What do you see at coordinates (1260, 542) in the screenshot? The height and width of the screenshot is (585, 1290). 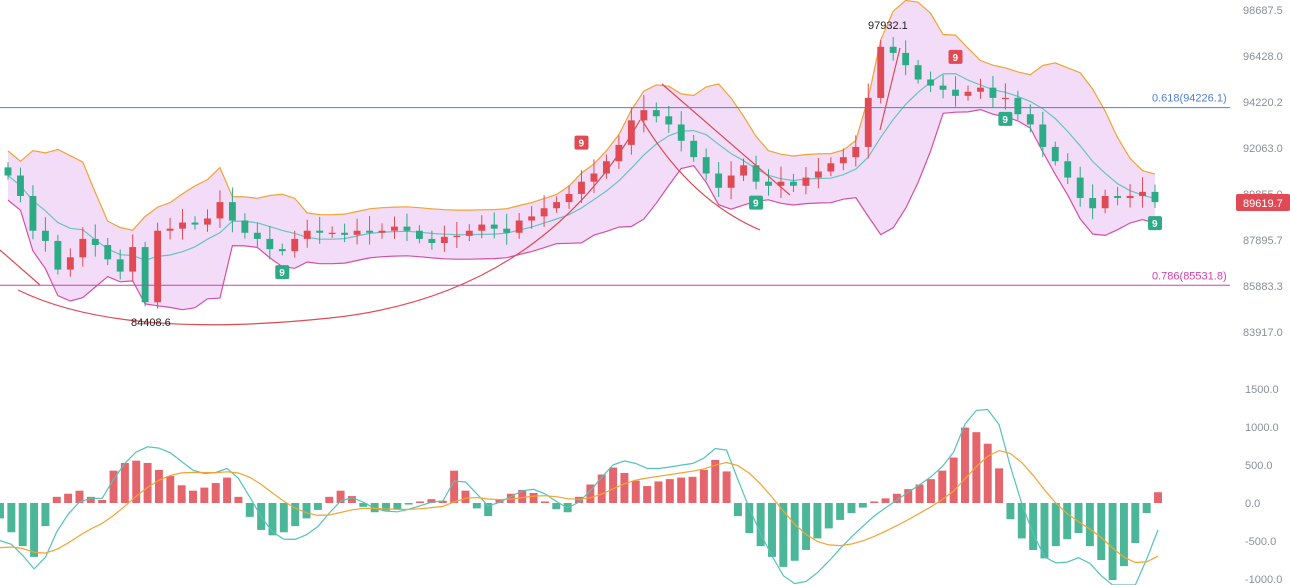 I see `macd-axis-tick: -500.0` at bounding box center [1260, 542].